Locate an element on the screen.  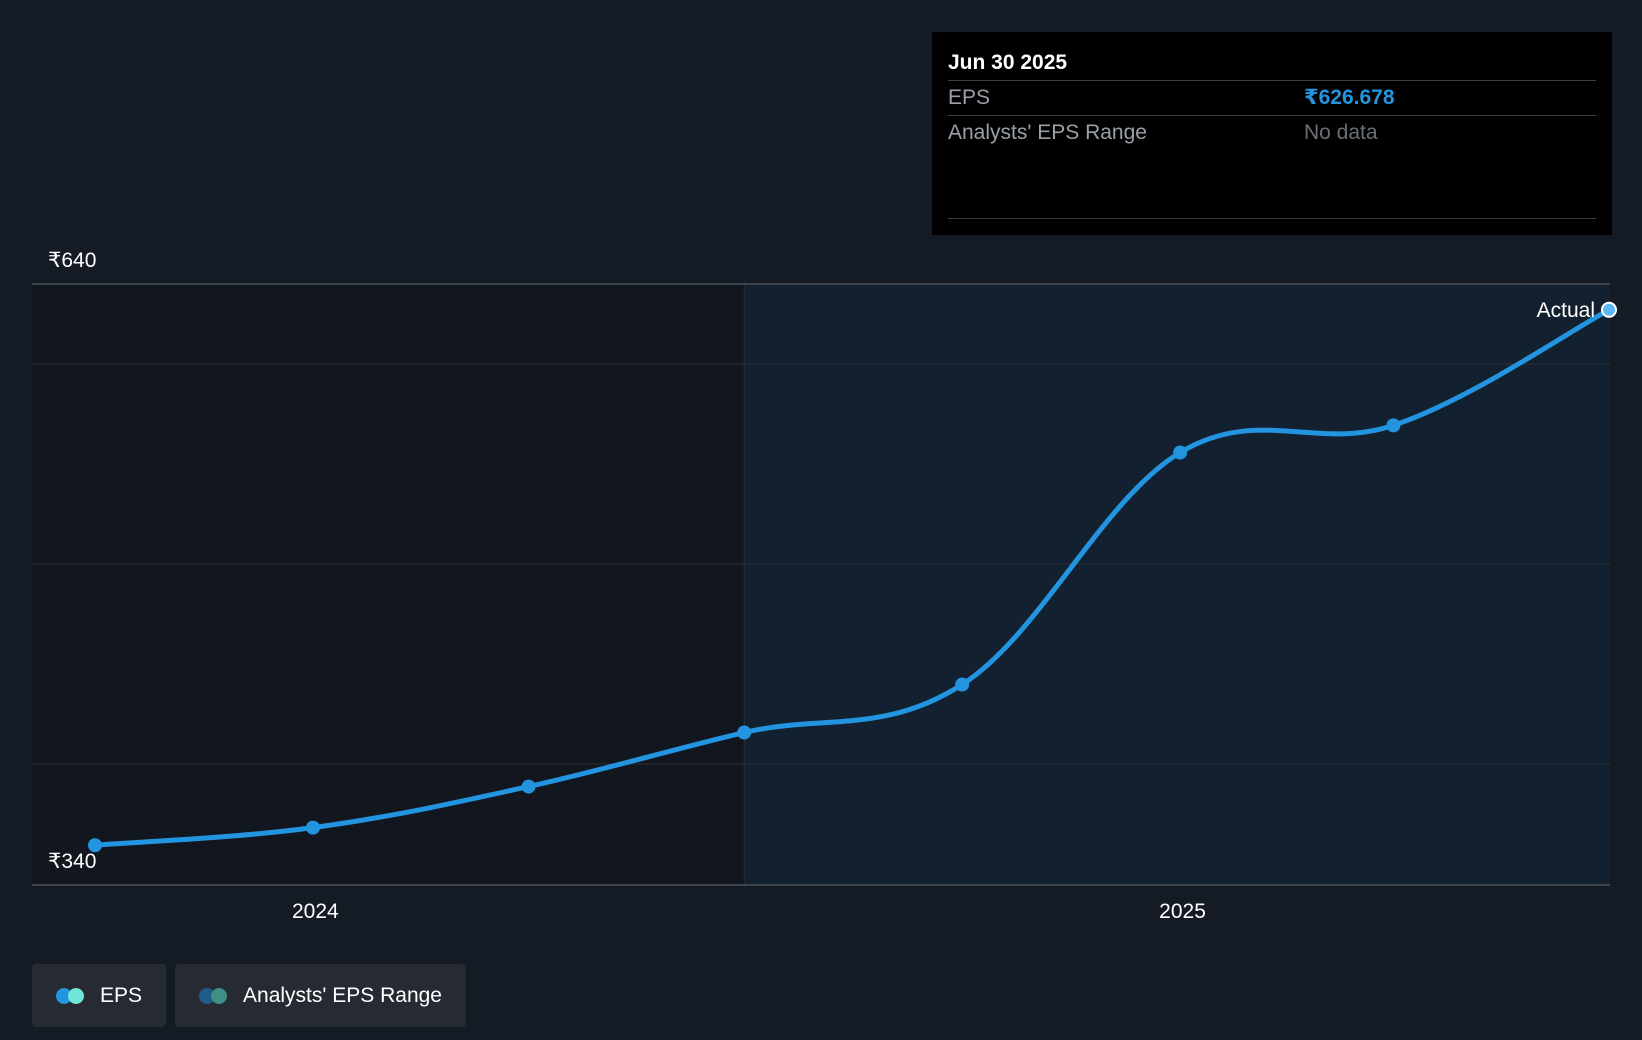
tooltip-range-row: Analysts' EPS Range No data is located at coordinates (1272, 132).